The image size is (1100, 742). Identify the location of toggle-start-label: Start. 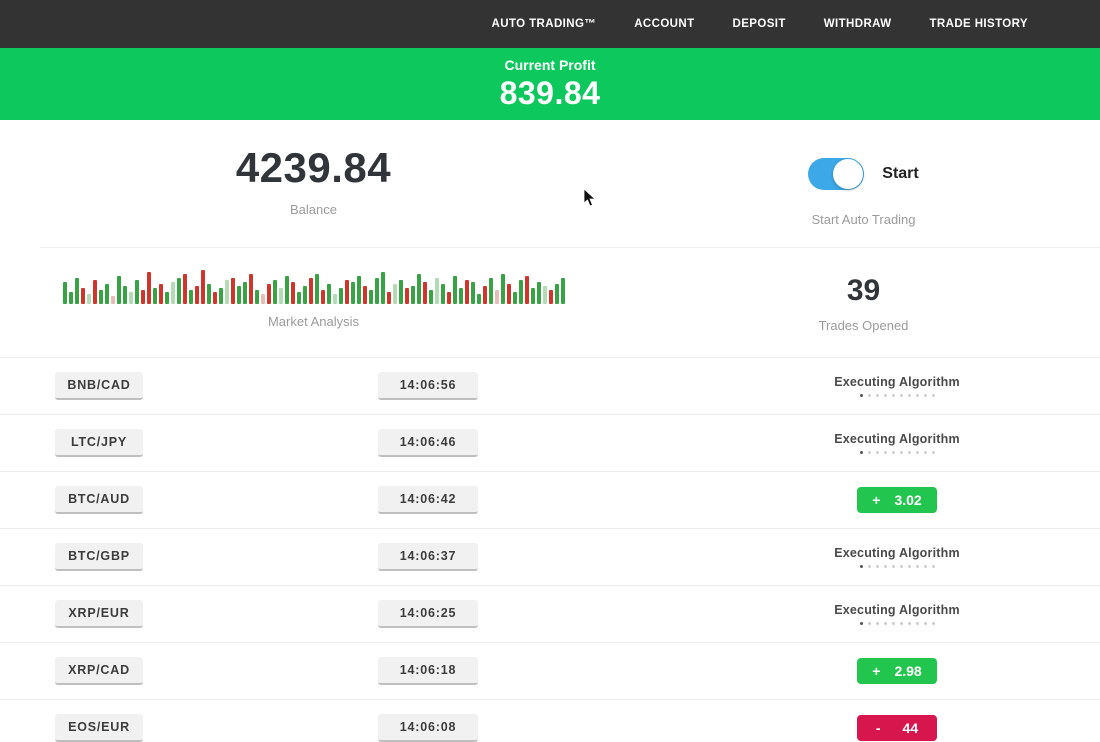
(900, 173).